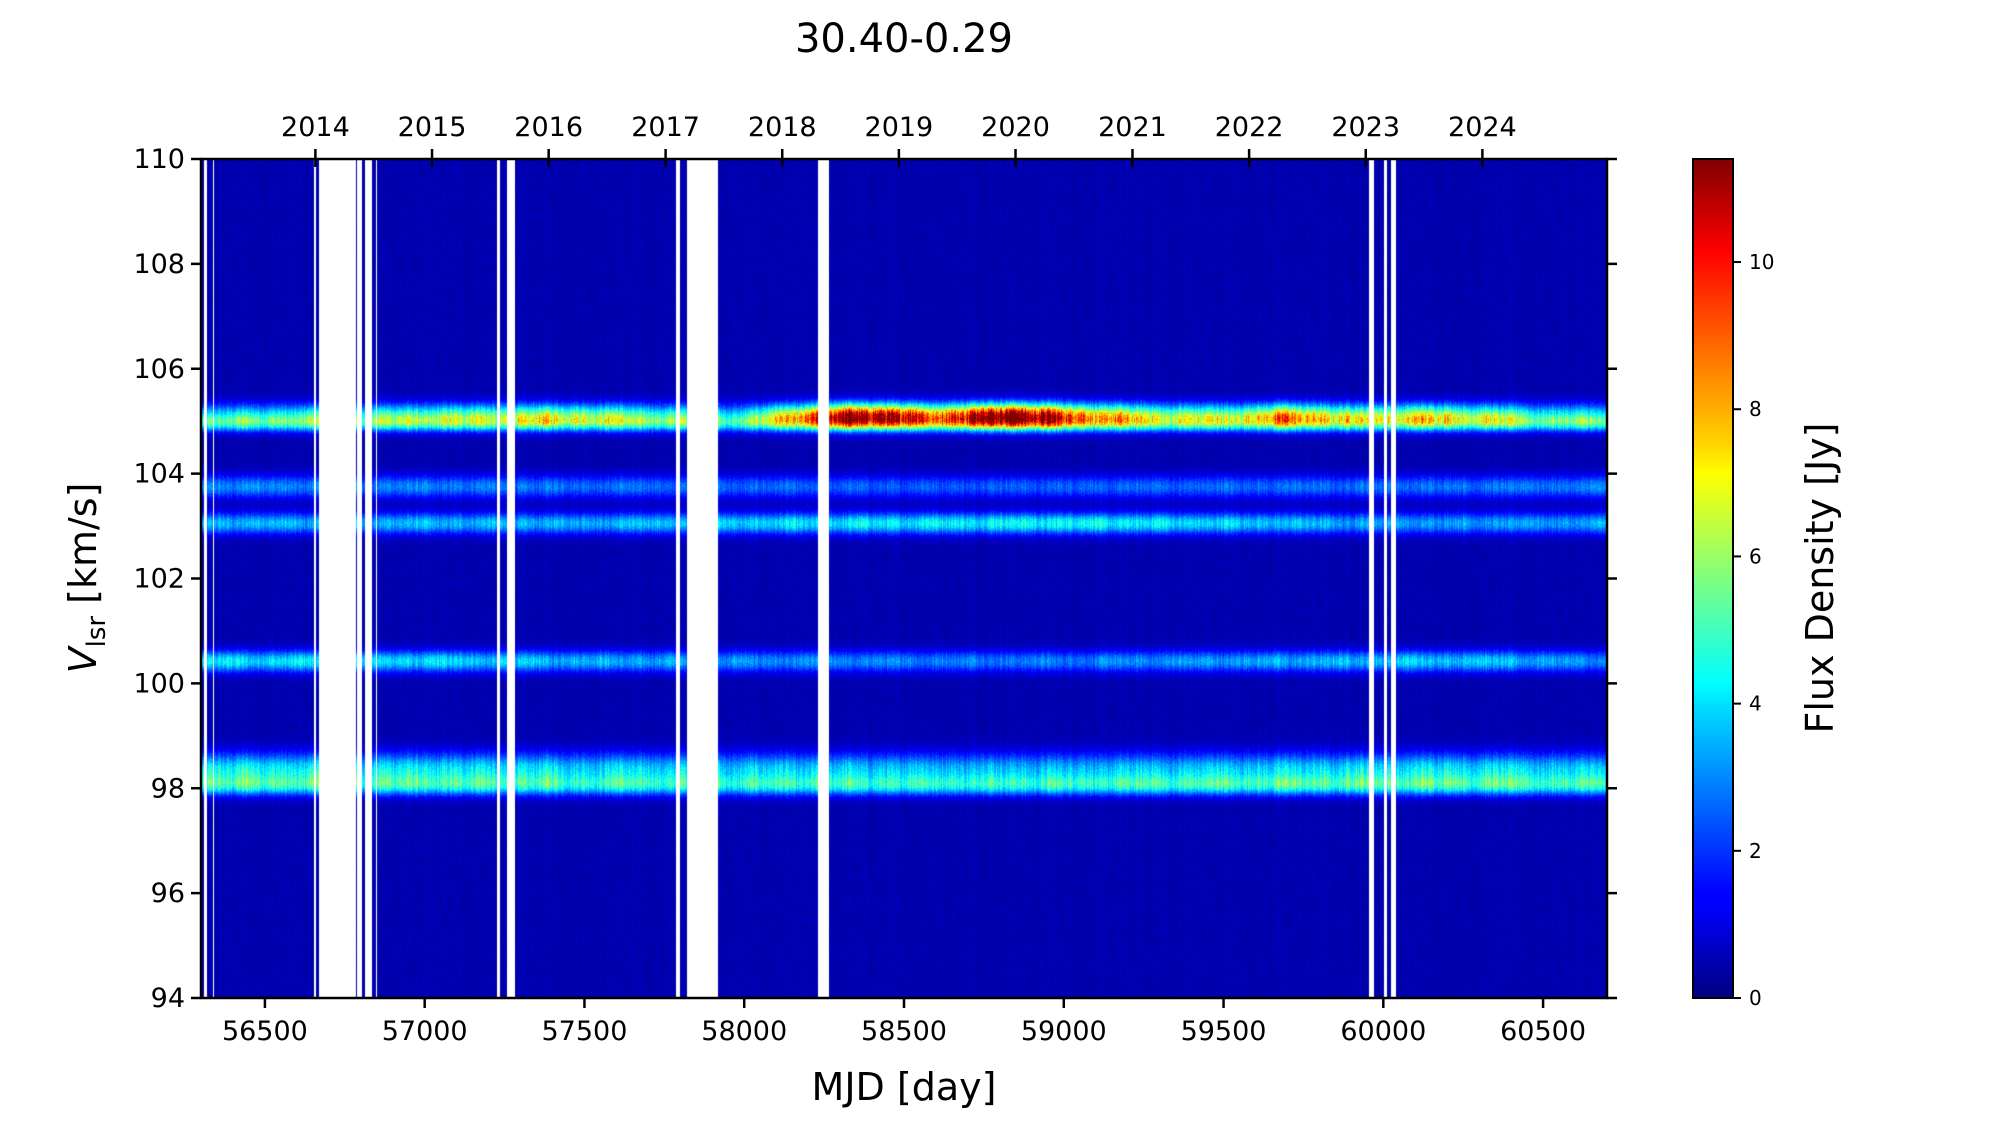 The height and width of the screenshot is (1125, 2000). What do you see at coordinates (83, 549) in the screenshot?
I see `y-axis-title-unit: [km/s]` at bounding box center [83, 549].